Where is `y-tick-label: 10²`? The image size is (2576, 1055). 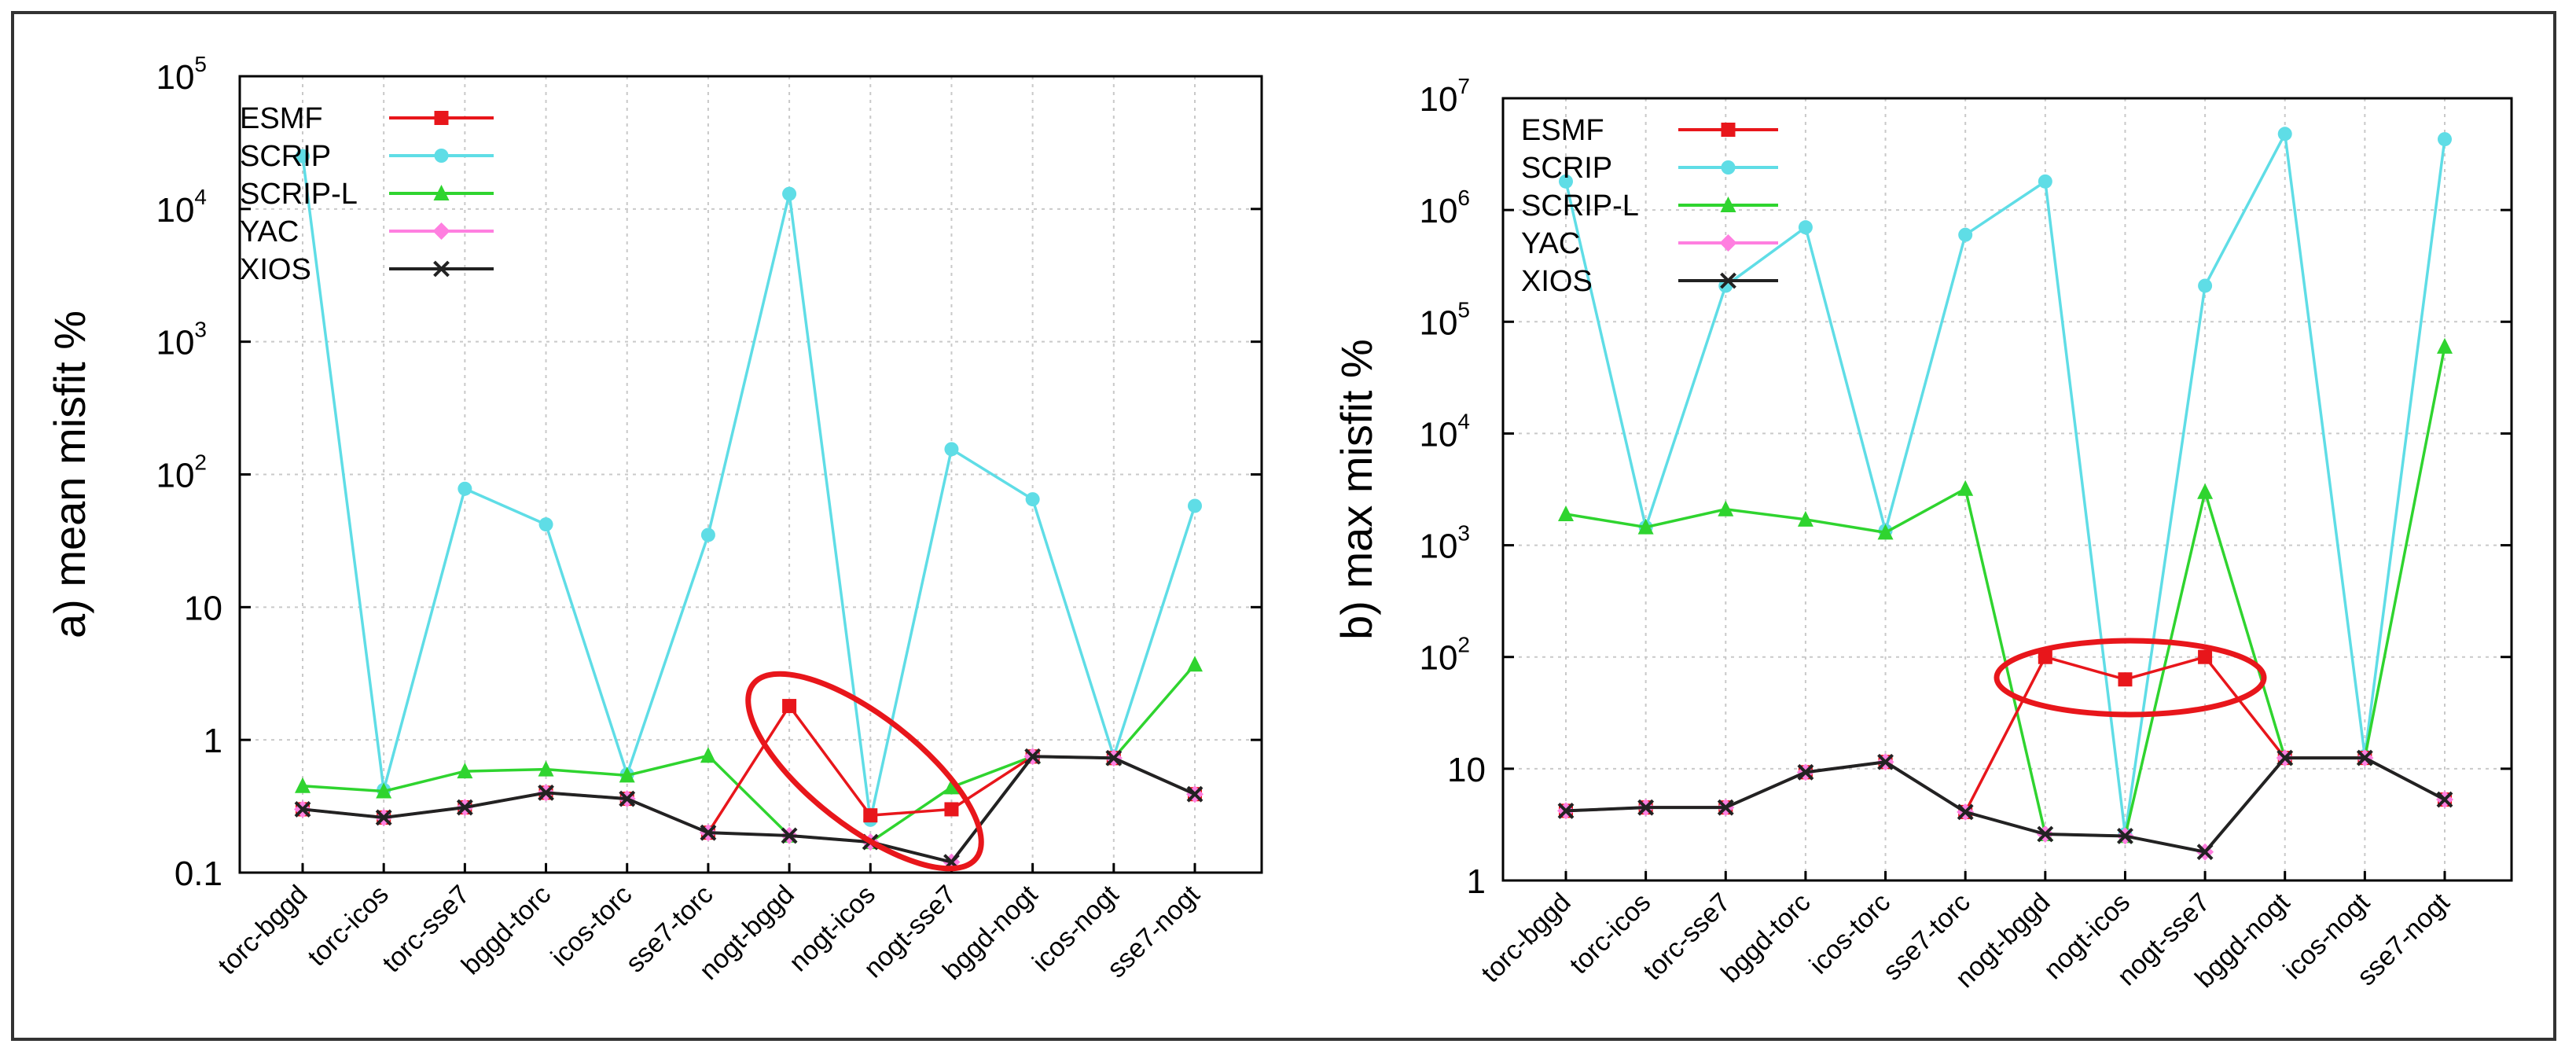
y-tick-label: 10² is located at coordinates (1444, 656).